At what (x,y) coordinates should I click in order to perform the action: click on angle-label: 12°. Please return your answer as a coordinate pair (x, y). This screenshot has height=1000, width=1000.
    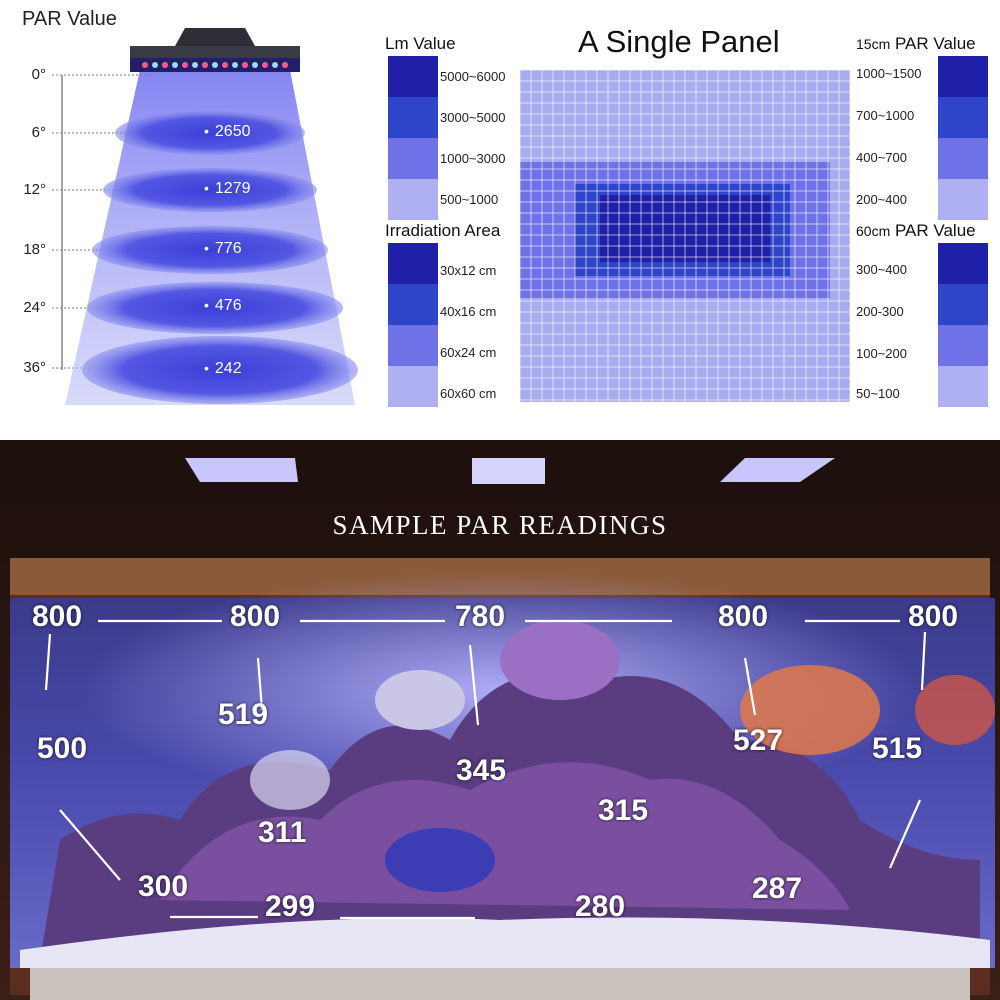
    Looking at the image, I should click on (34, 189).